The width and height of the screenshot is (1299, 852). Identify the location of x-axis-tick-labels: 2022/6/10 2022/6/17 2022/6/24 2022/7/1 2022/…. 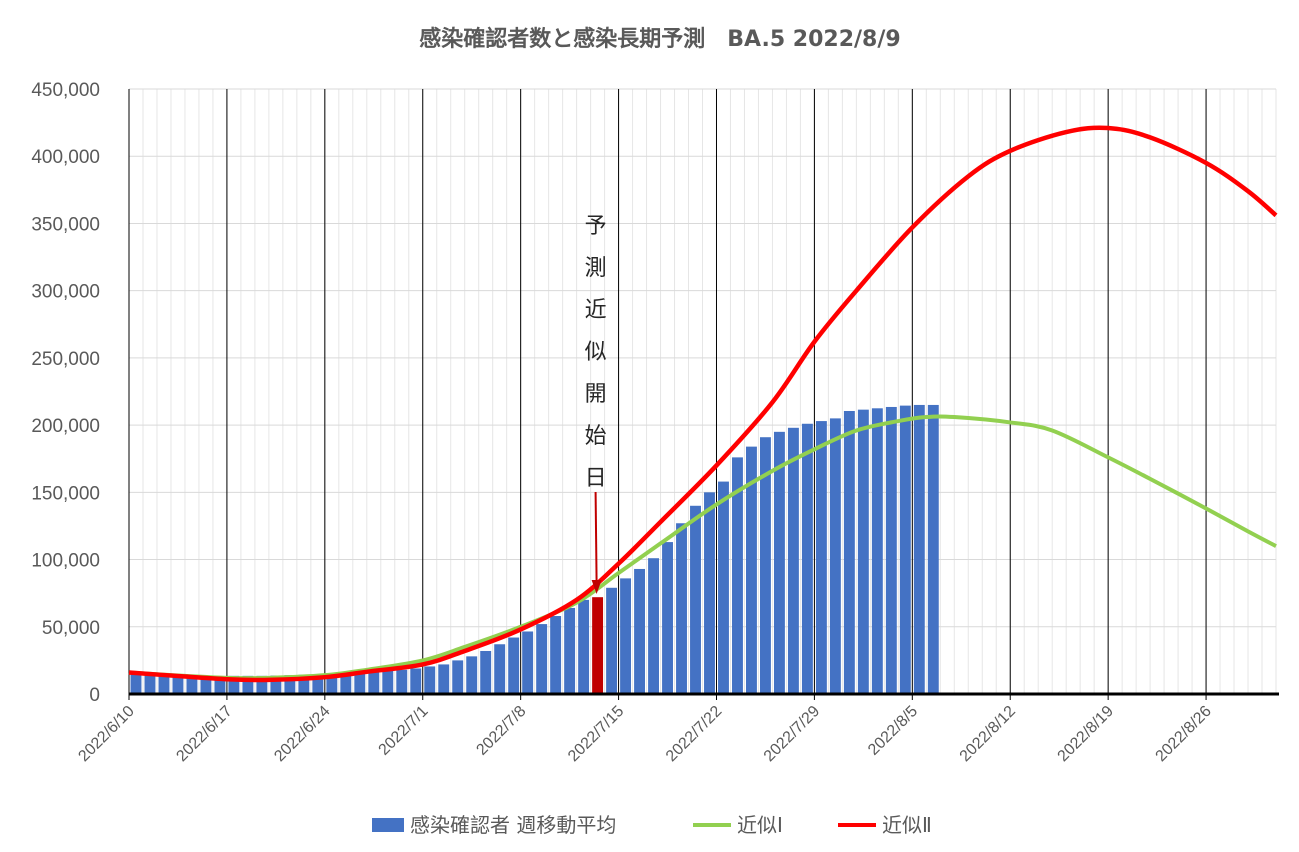
(645, 729).